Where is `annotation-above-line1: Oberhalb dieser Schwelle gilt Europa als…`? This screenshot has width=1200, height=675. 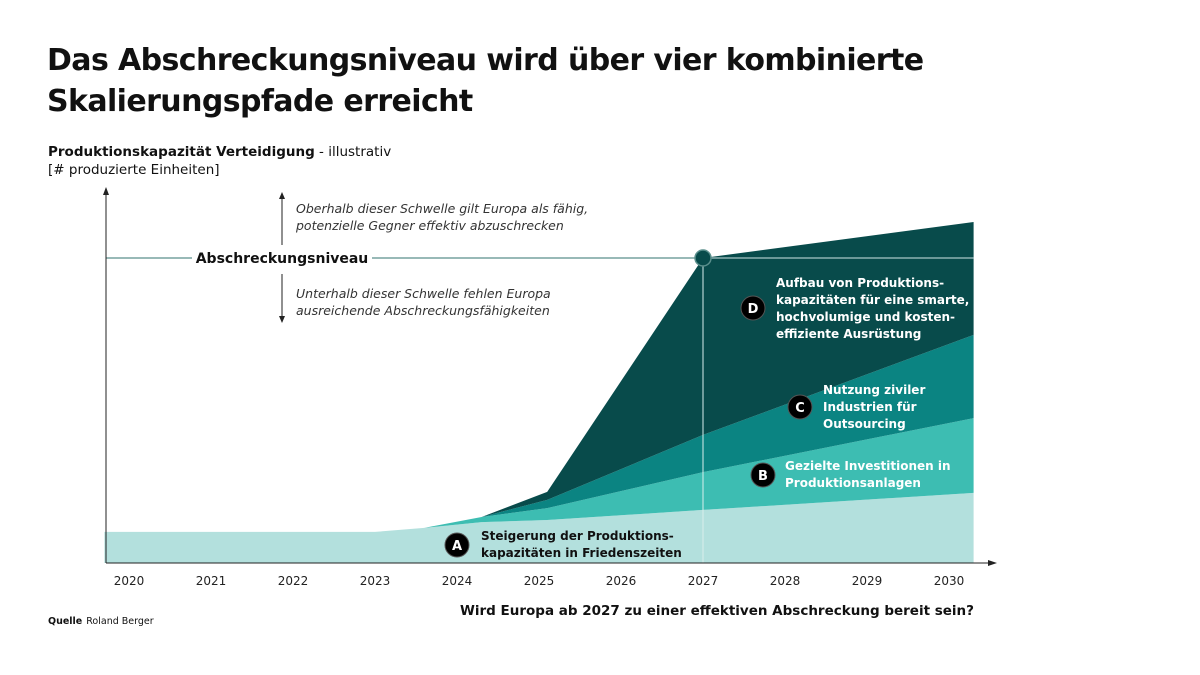 annotation-above-line1: Oberhalb dieser Schwelle gilt Europa als… is located at coordinates (442, 208).